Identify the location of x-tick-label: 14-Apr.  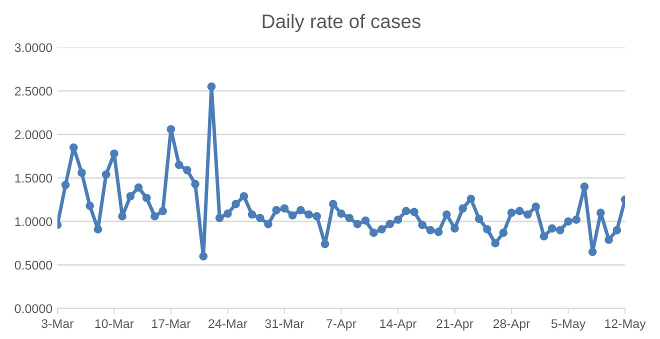
(398, 325).